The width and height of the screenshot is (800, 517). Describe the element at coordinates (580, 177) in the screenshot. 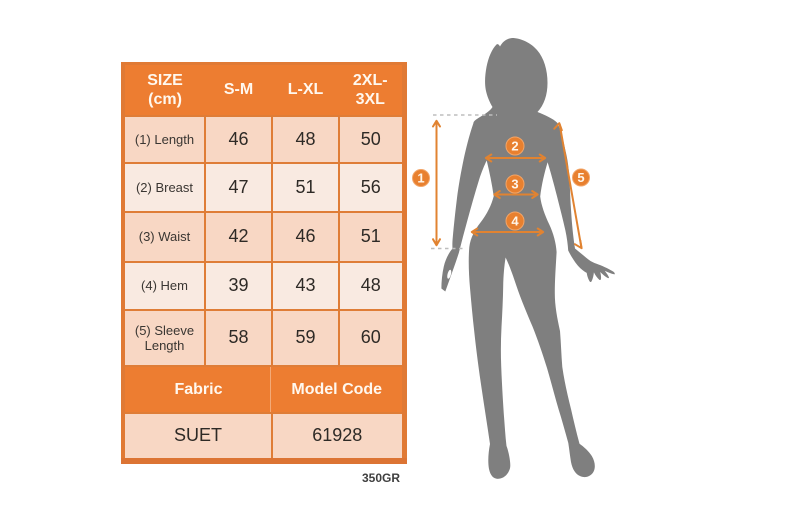

I see `svg-text: 5` at that location.